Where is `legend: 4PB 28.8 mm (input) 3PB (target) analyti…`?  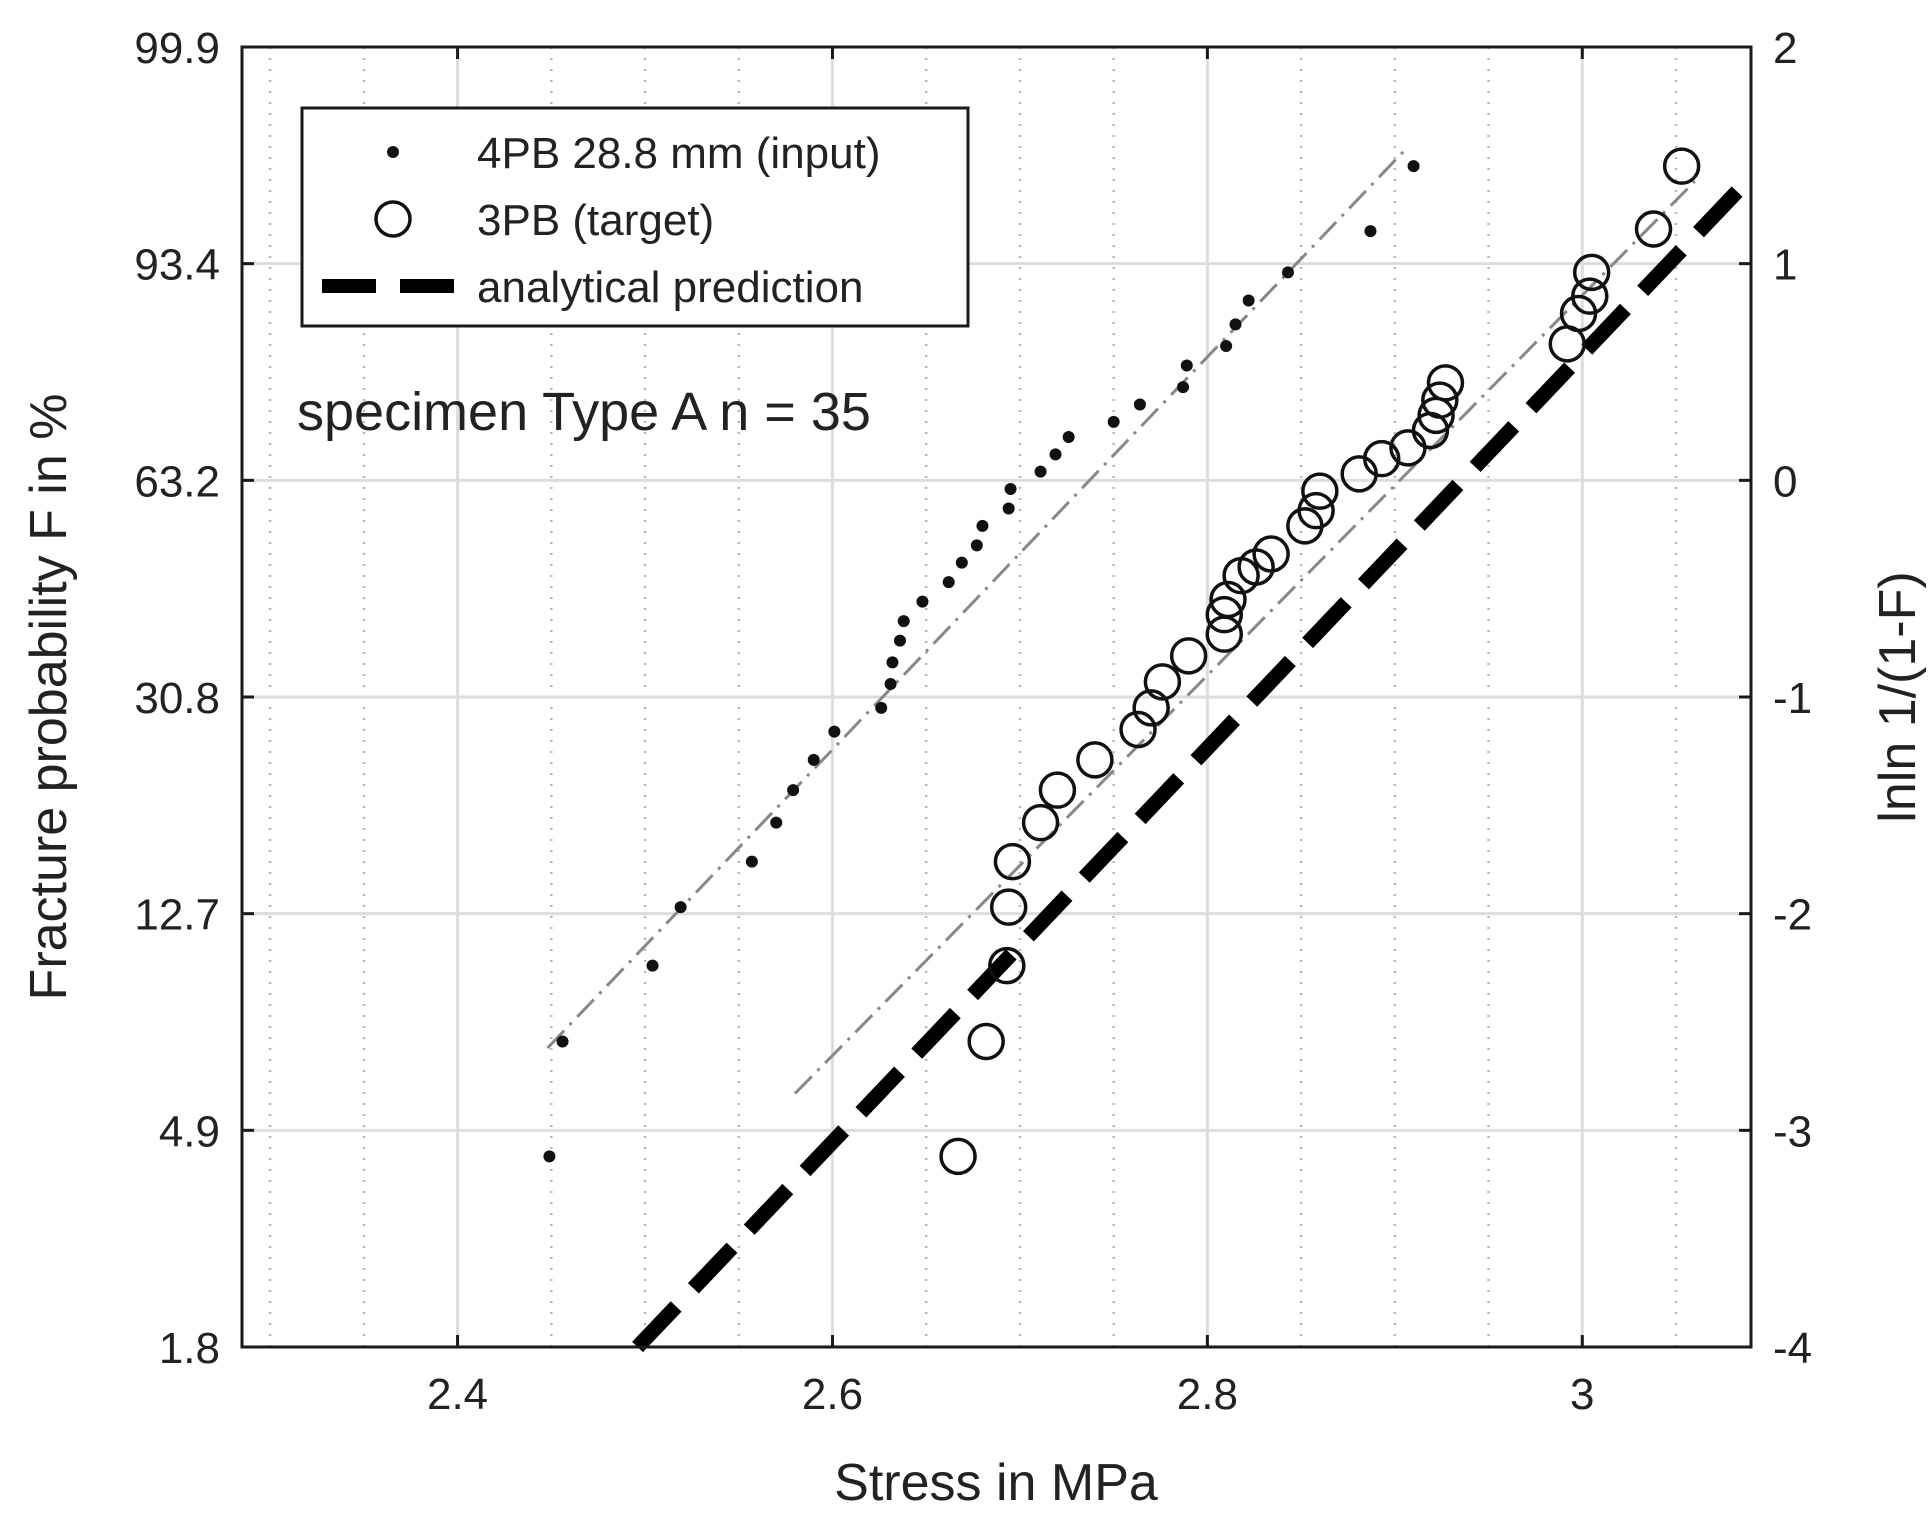 legend: 4PB 28.8 mm (input) 3PB (target) analyti… is located at coordinates (635, 217).